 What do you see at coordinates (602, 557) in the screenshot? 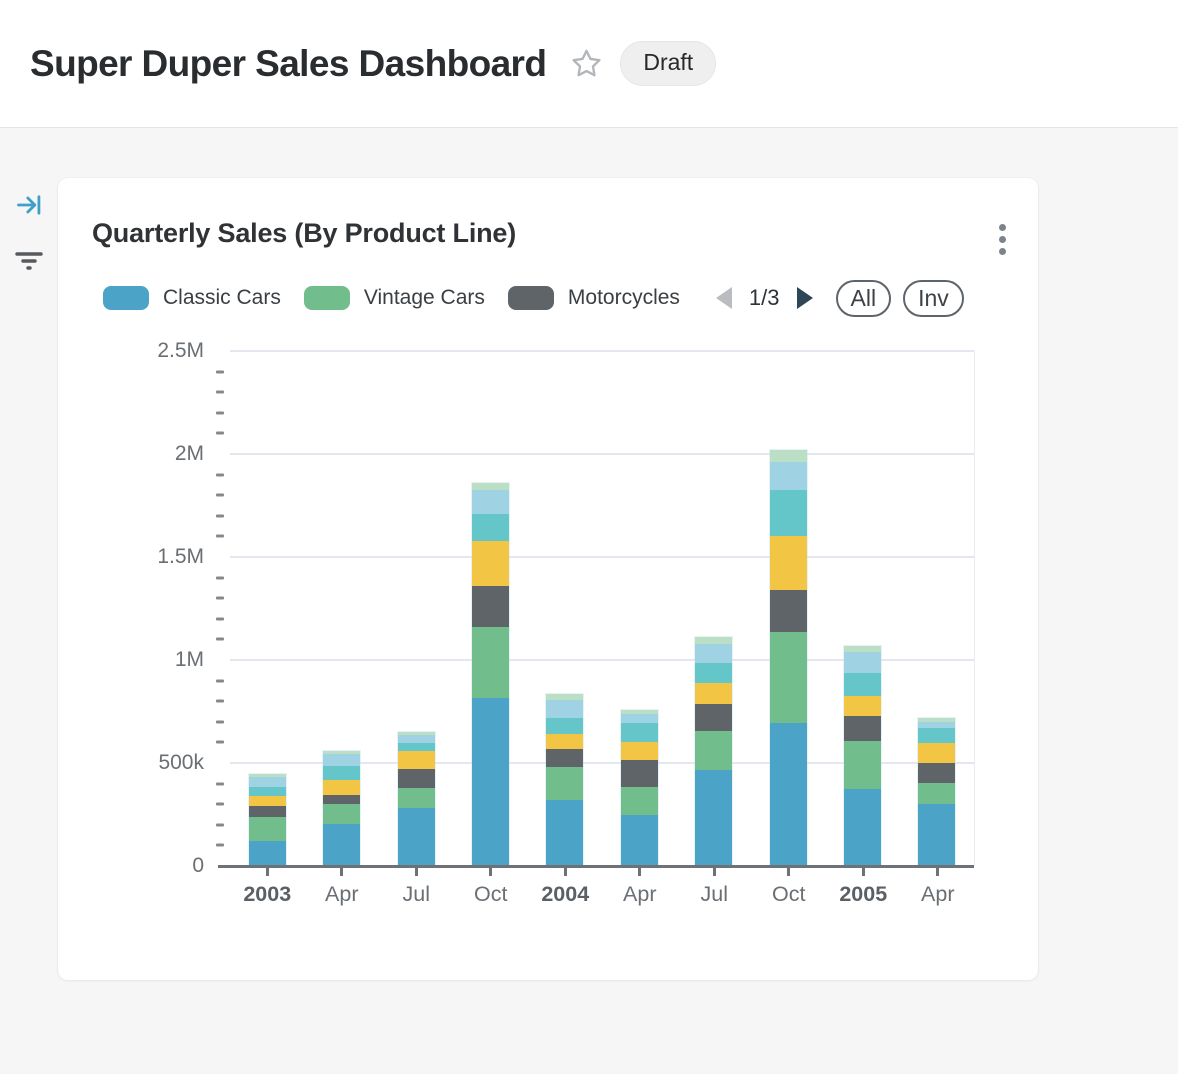
I see `gridline` at bounding box center [602, 557].